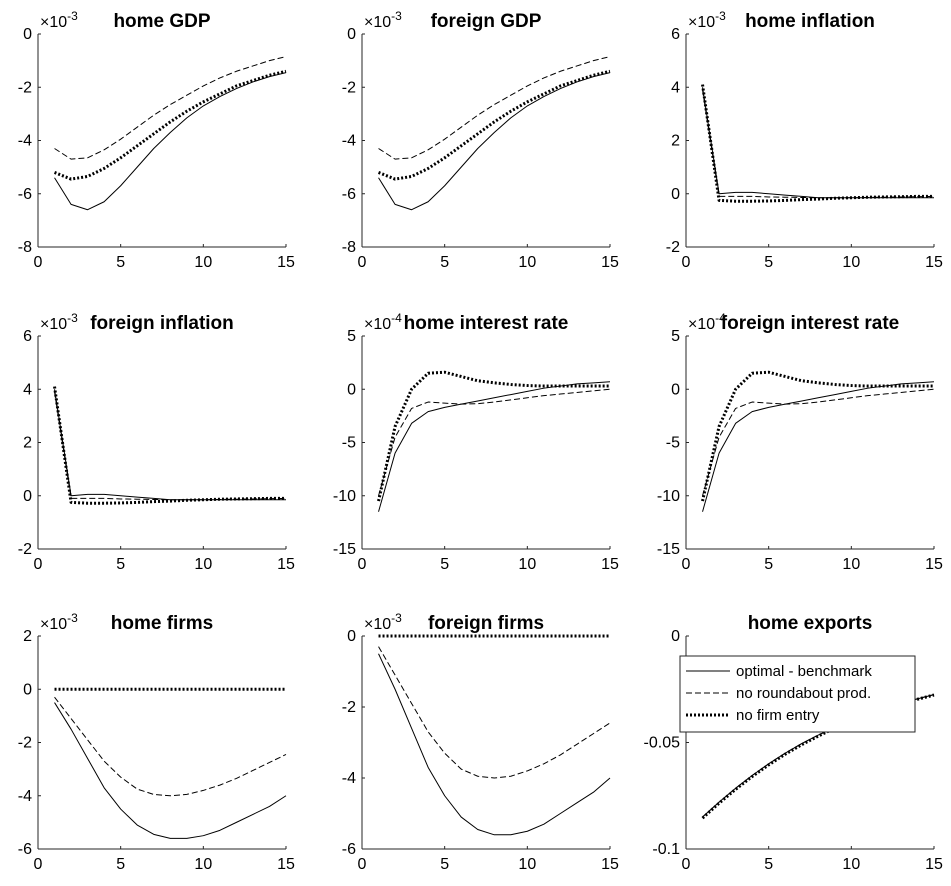 The width and height of the screenshot is (951, 886). I want to click on panel-7: 0 5 10 15 -6 -4 -2 0 2 ×10⁻³ home firms, so click(156, 742).